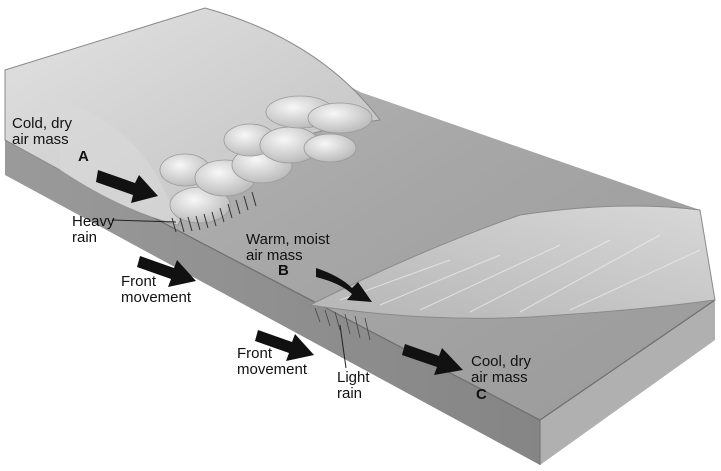 The width and height of the screenshot is (721, 471). What do you see at coordinates (266, 159) in the screenshot?
I see `cloud-icon` at bounding box center [266, 159].